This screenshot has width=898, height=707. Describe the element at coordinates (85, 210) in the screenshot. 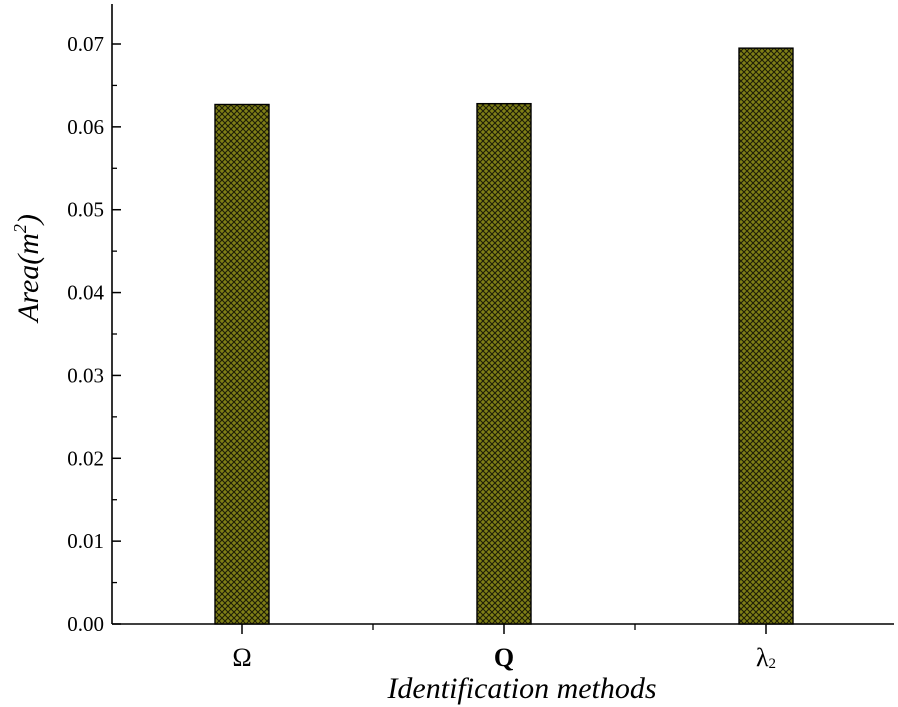

I see `y-tick-label: 0.05` at that location.